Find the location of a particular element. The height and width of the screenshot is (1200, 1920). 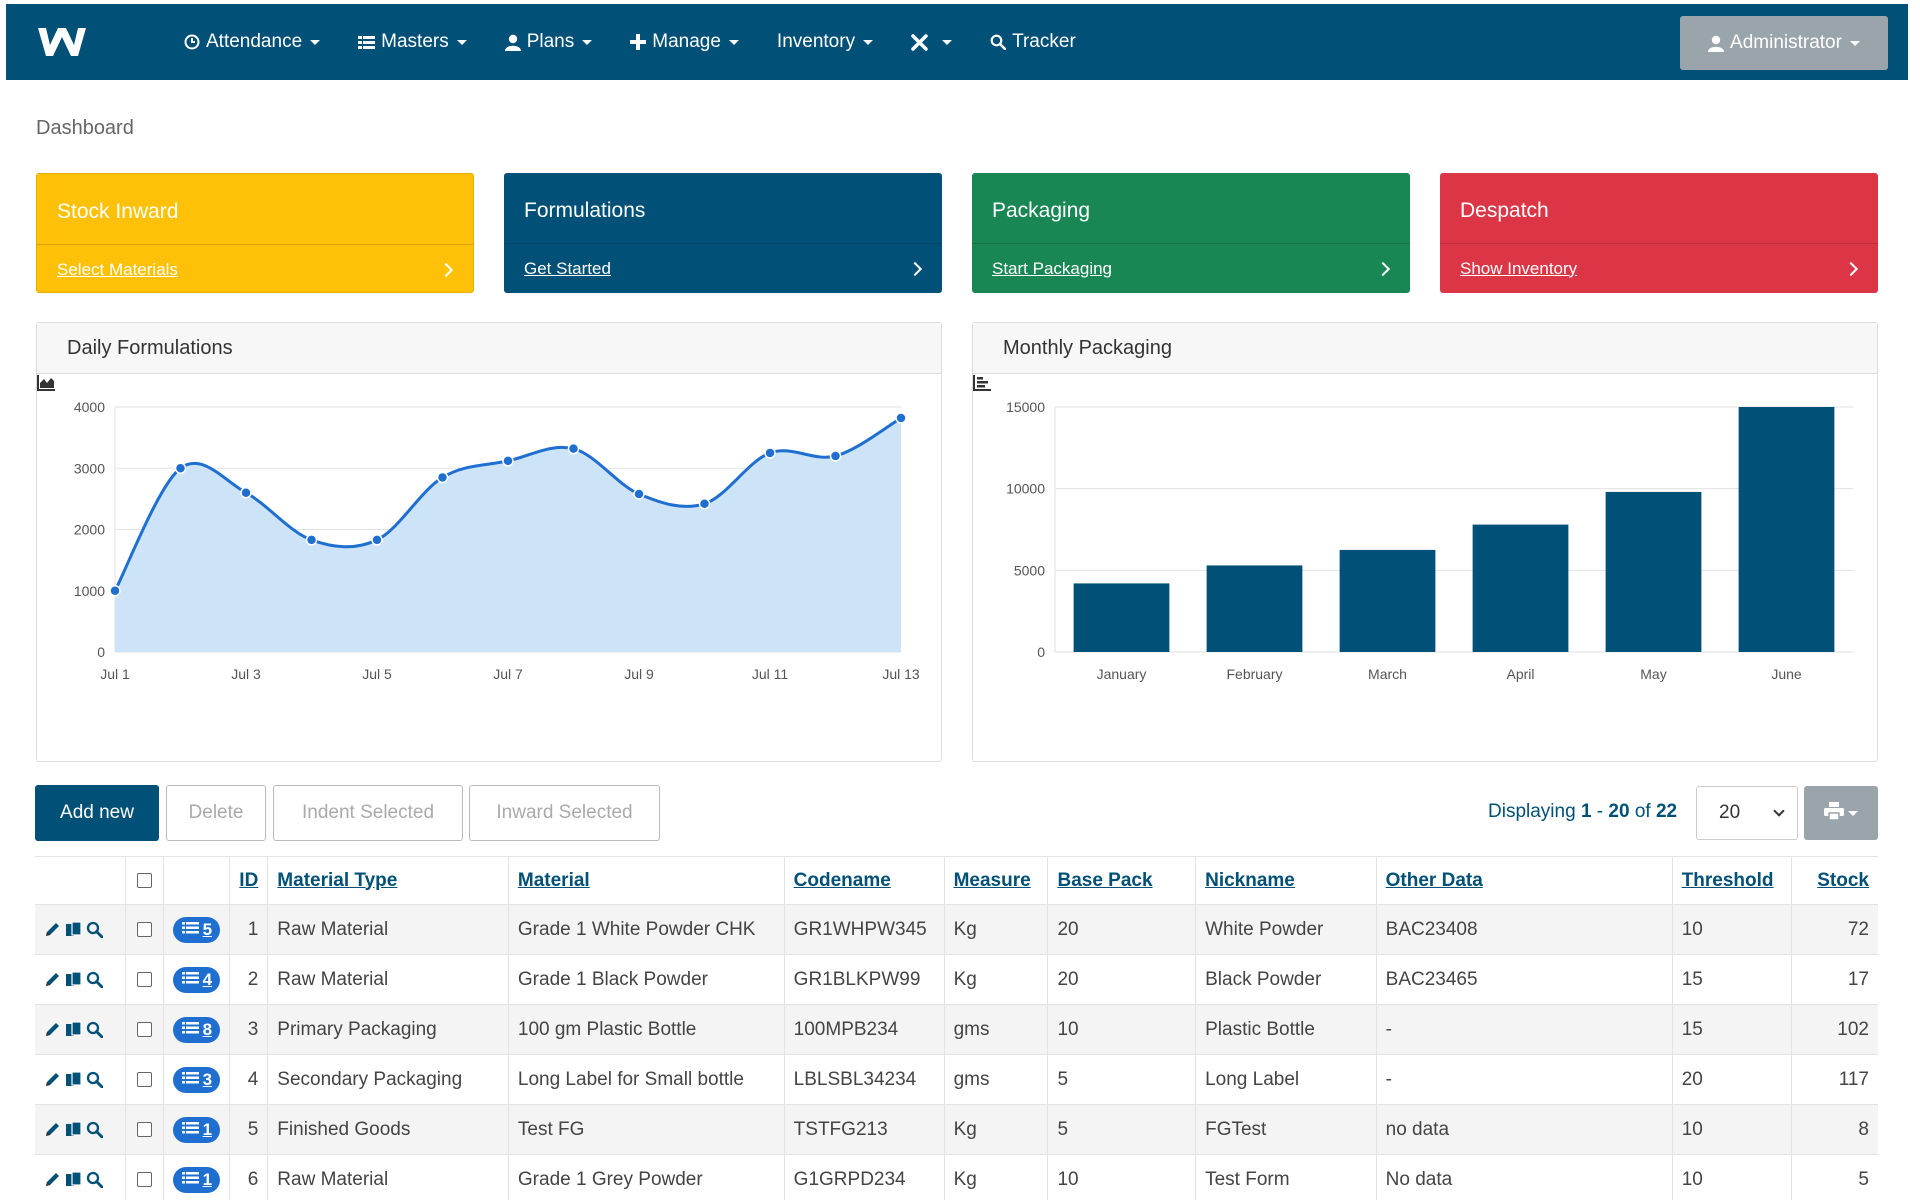

cell-material-type: Raw Material is located at coordinates (388, 1177).